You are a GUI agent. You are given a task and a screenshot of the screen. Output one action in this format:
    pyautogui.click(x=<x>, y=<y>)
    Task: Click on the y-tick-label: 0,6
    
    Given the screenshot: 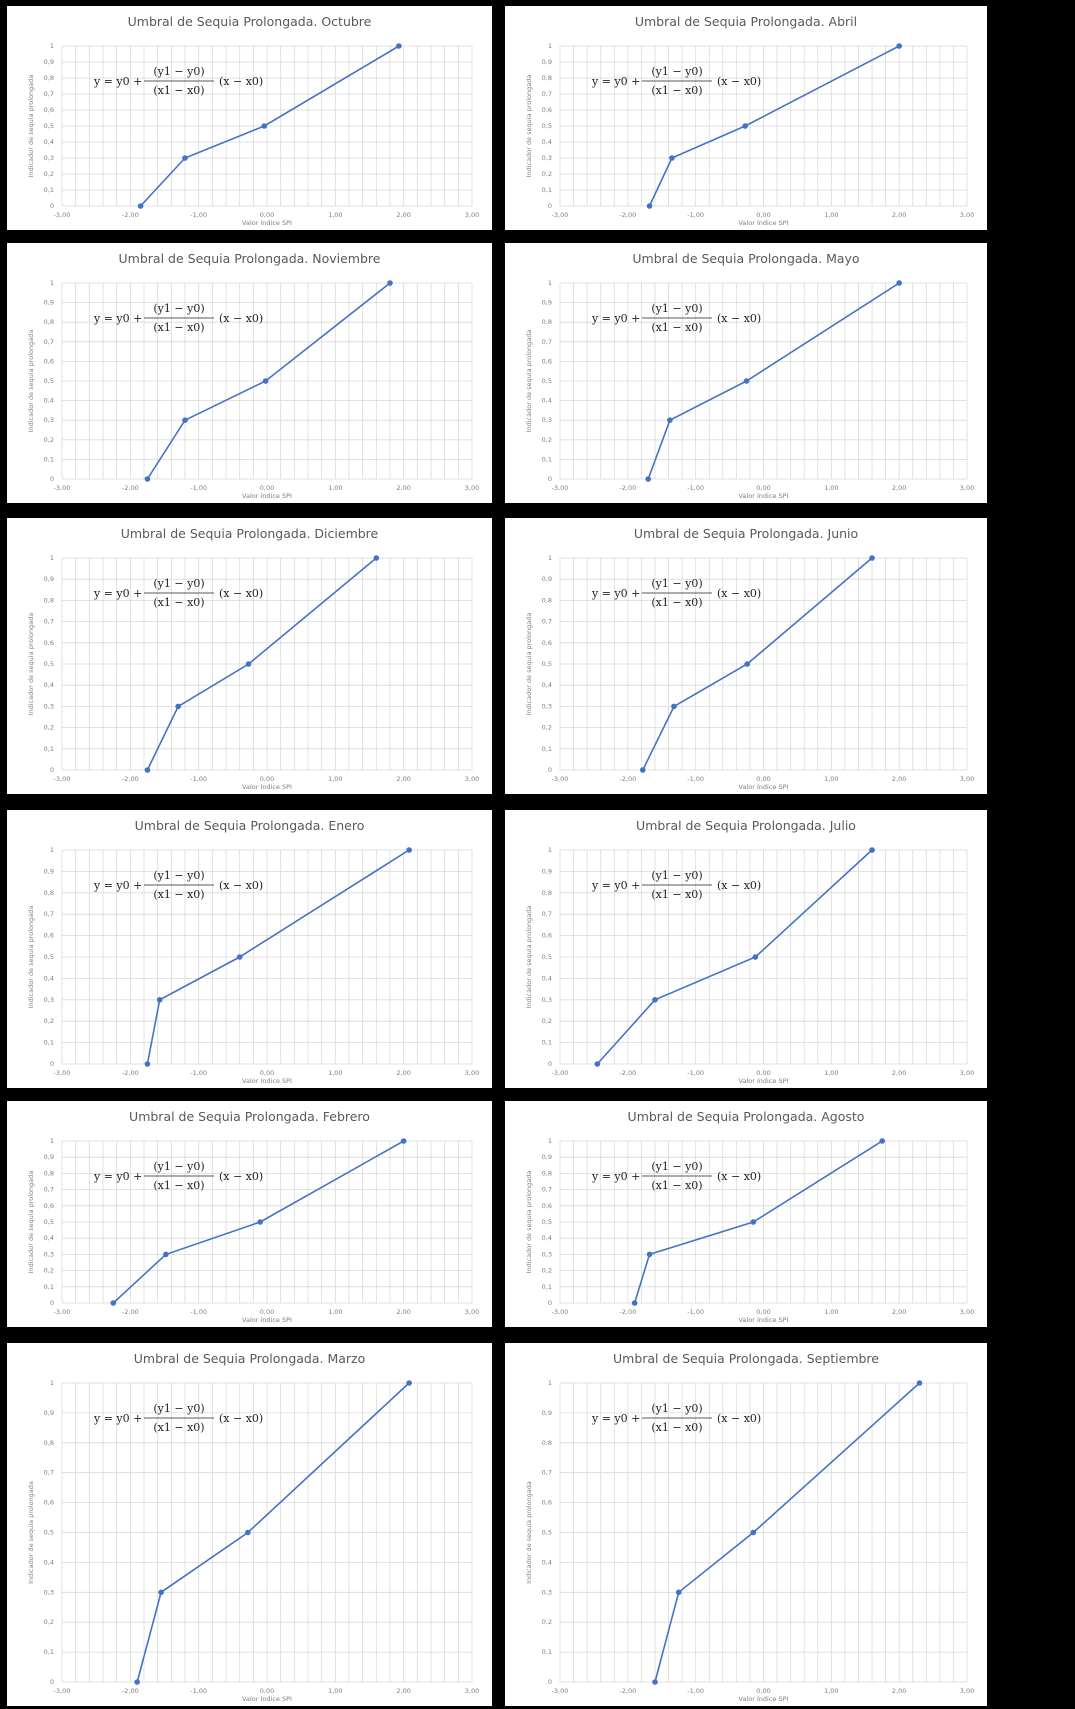 What is the action you would take?
    pyautogui.click(x=49, y=110)
    